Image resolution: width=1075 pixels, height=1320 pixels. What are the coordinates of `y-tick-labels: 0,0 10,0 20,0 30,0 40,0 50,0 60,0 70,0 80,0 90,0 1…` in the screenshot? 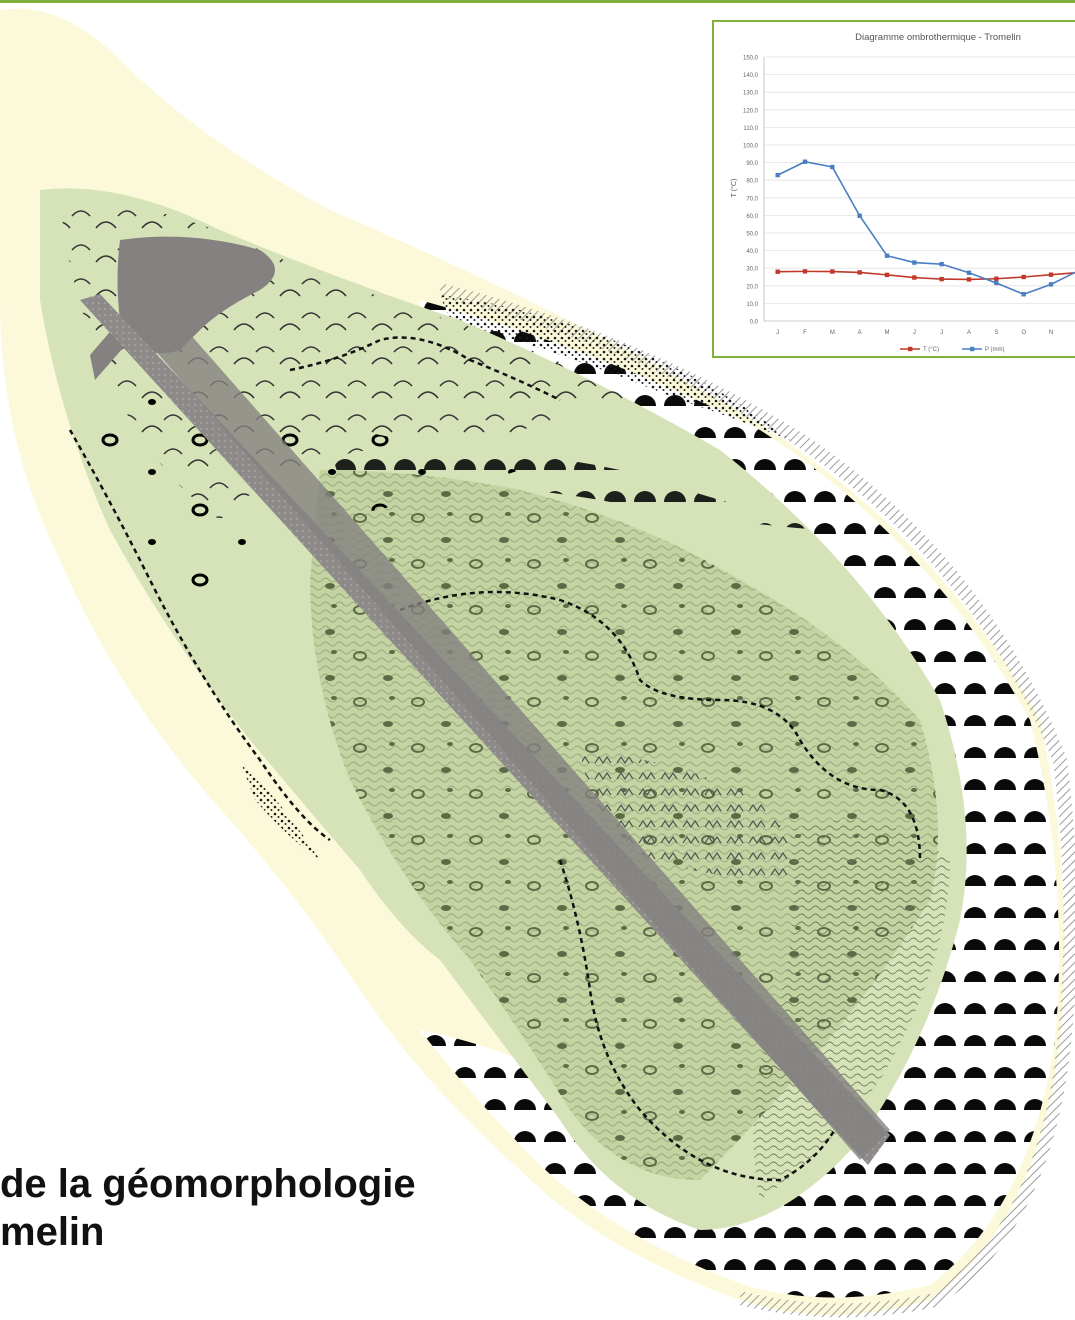 It's located at (751, 191).